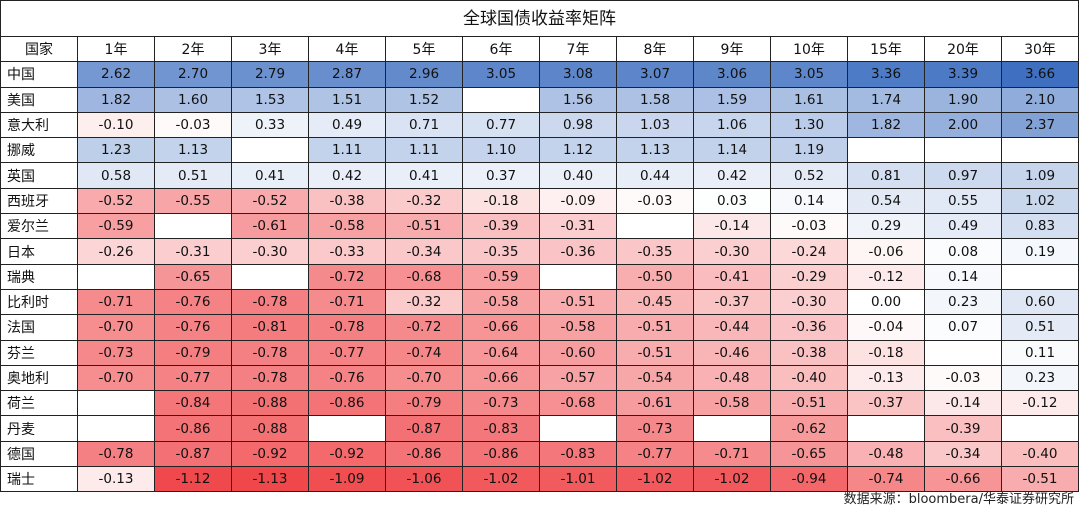 Image resolution: width=1080 pixels, height=514 pixels. I want to click on yield-cell: -0.66, so click(501, 327).